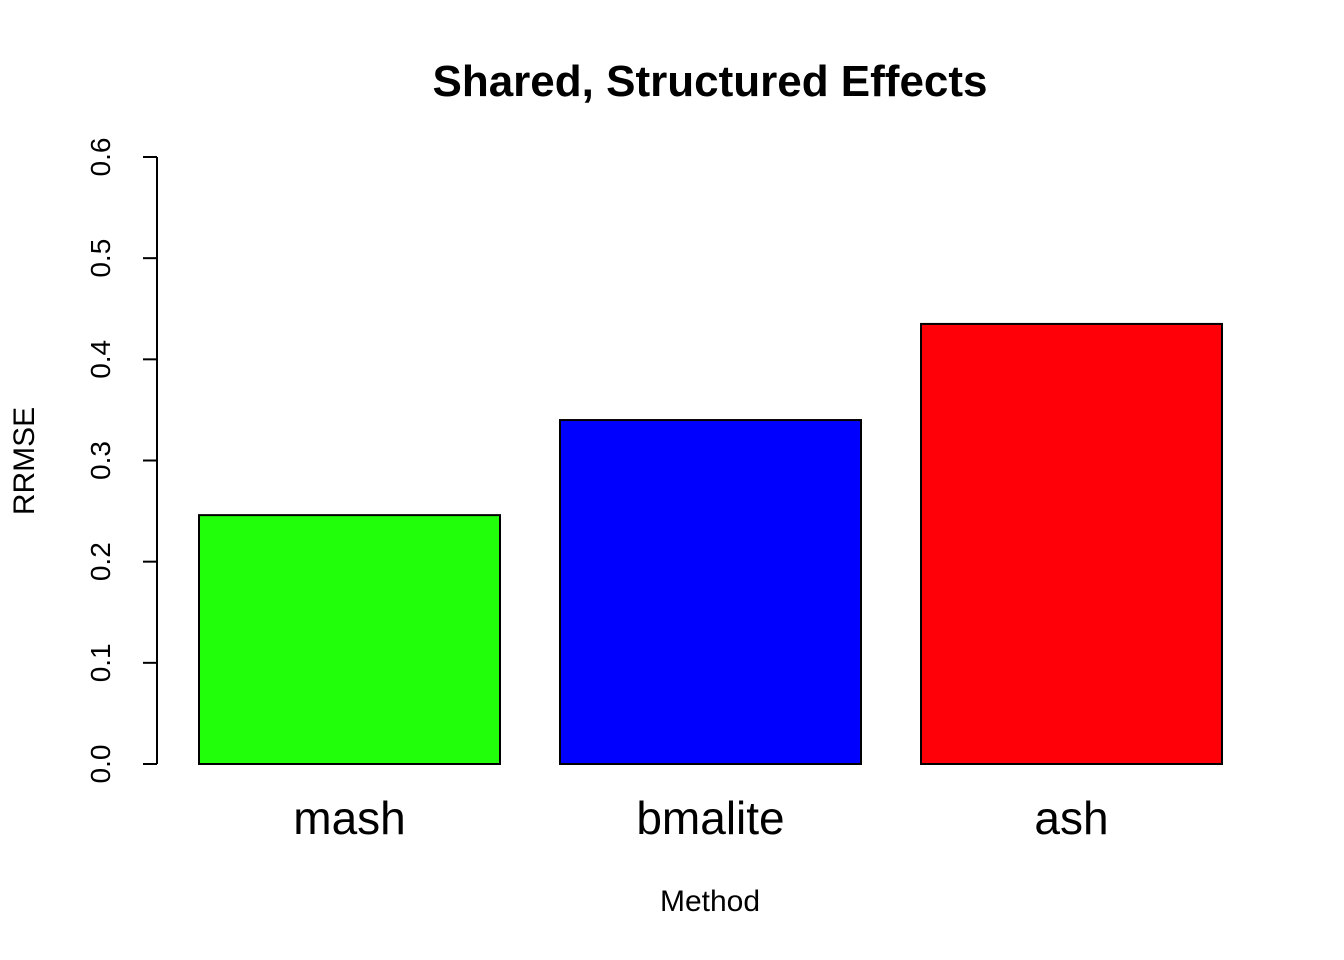 Image resolution: width=1344 pixels, height=960 pixels. Describe the element at coordinates (709, 81) in the screenshot. I see `chart-title: Shared, Structured Effects` at that location.